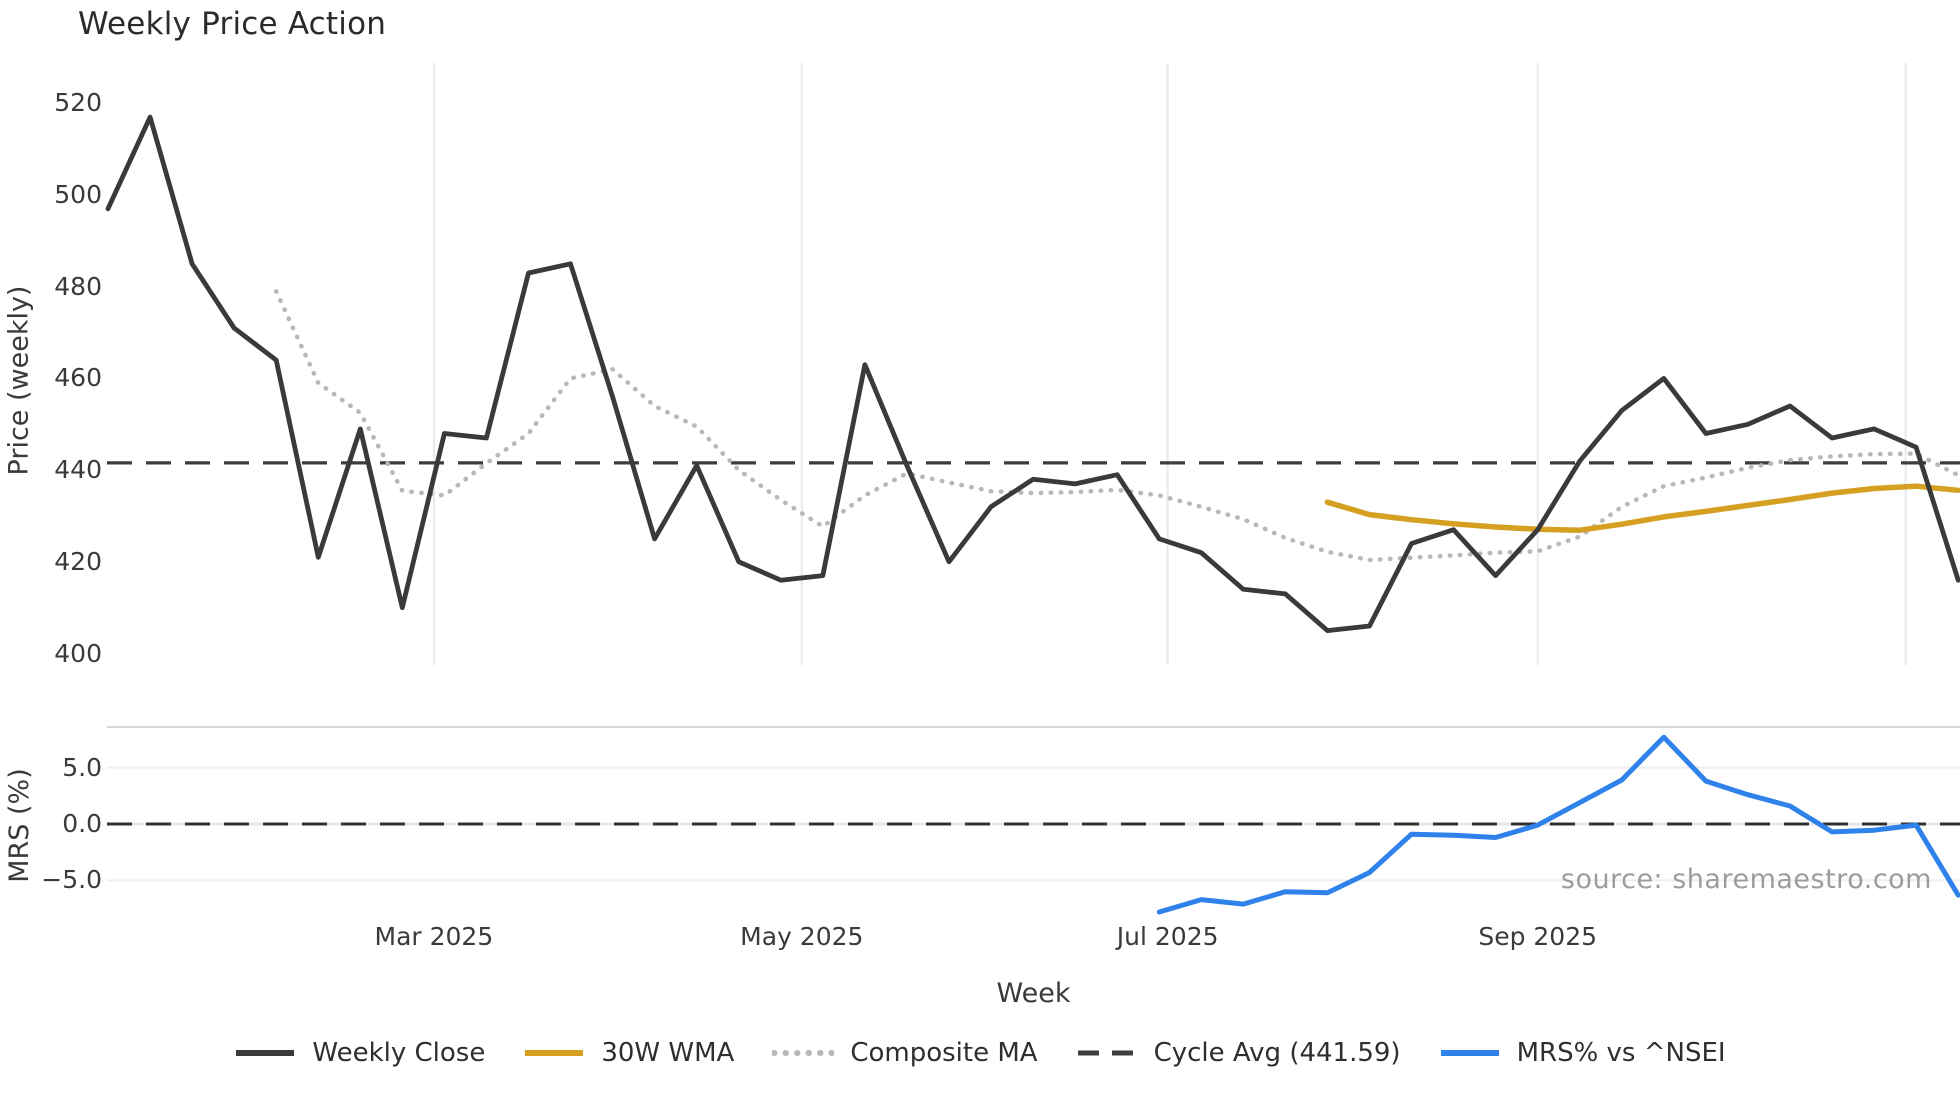  Describe the element at coordinates (82, 767) in the screenshot. I see `mrs-tick-5: 5.0` at that location.